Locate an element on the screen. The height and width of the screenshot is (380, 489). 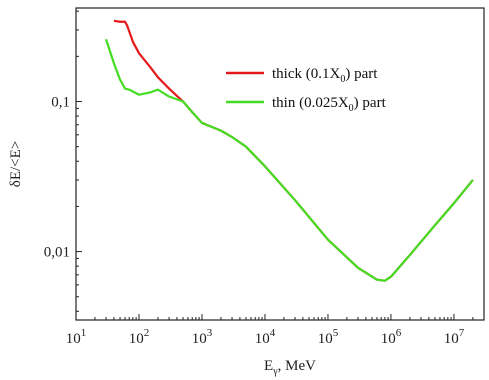
x-tick-label: 10⁶ is located at coordinates (391, 337).